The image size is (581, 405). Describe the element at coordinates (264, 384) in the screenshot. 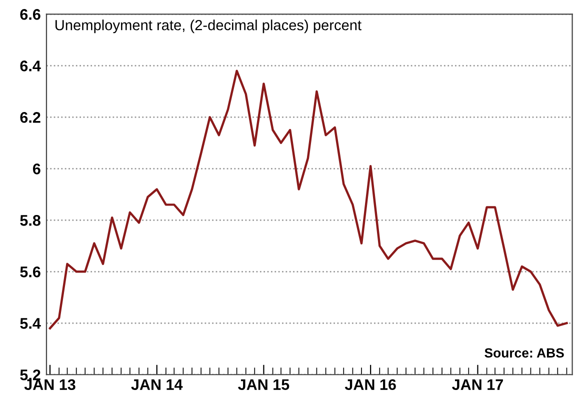

I see `x-tick-label: JAN 15` at that location.